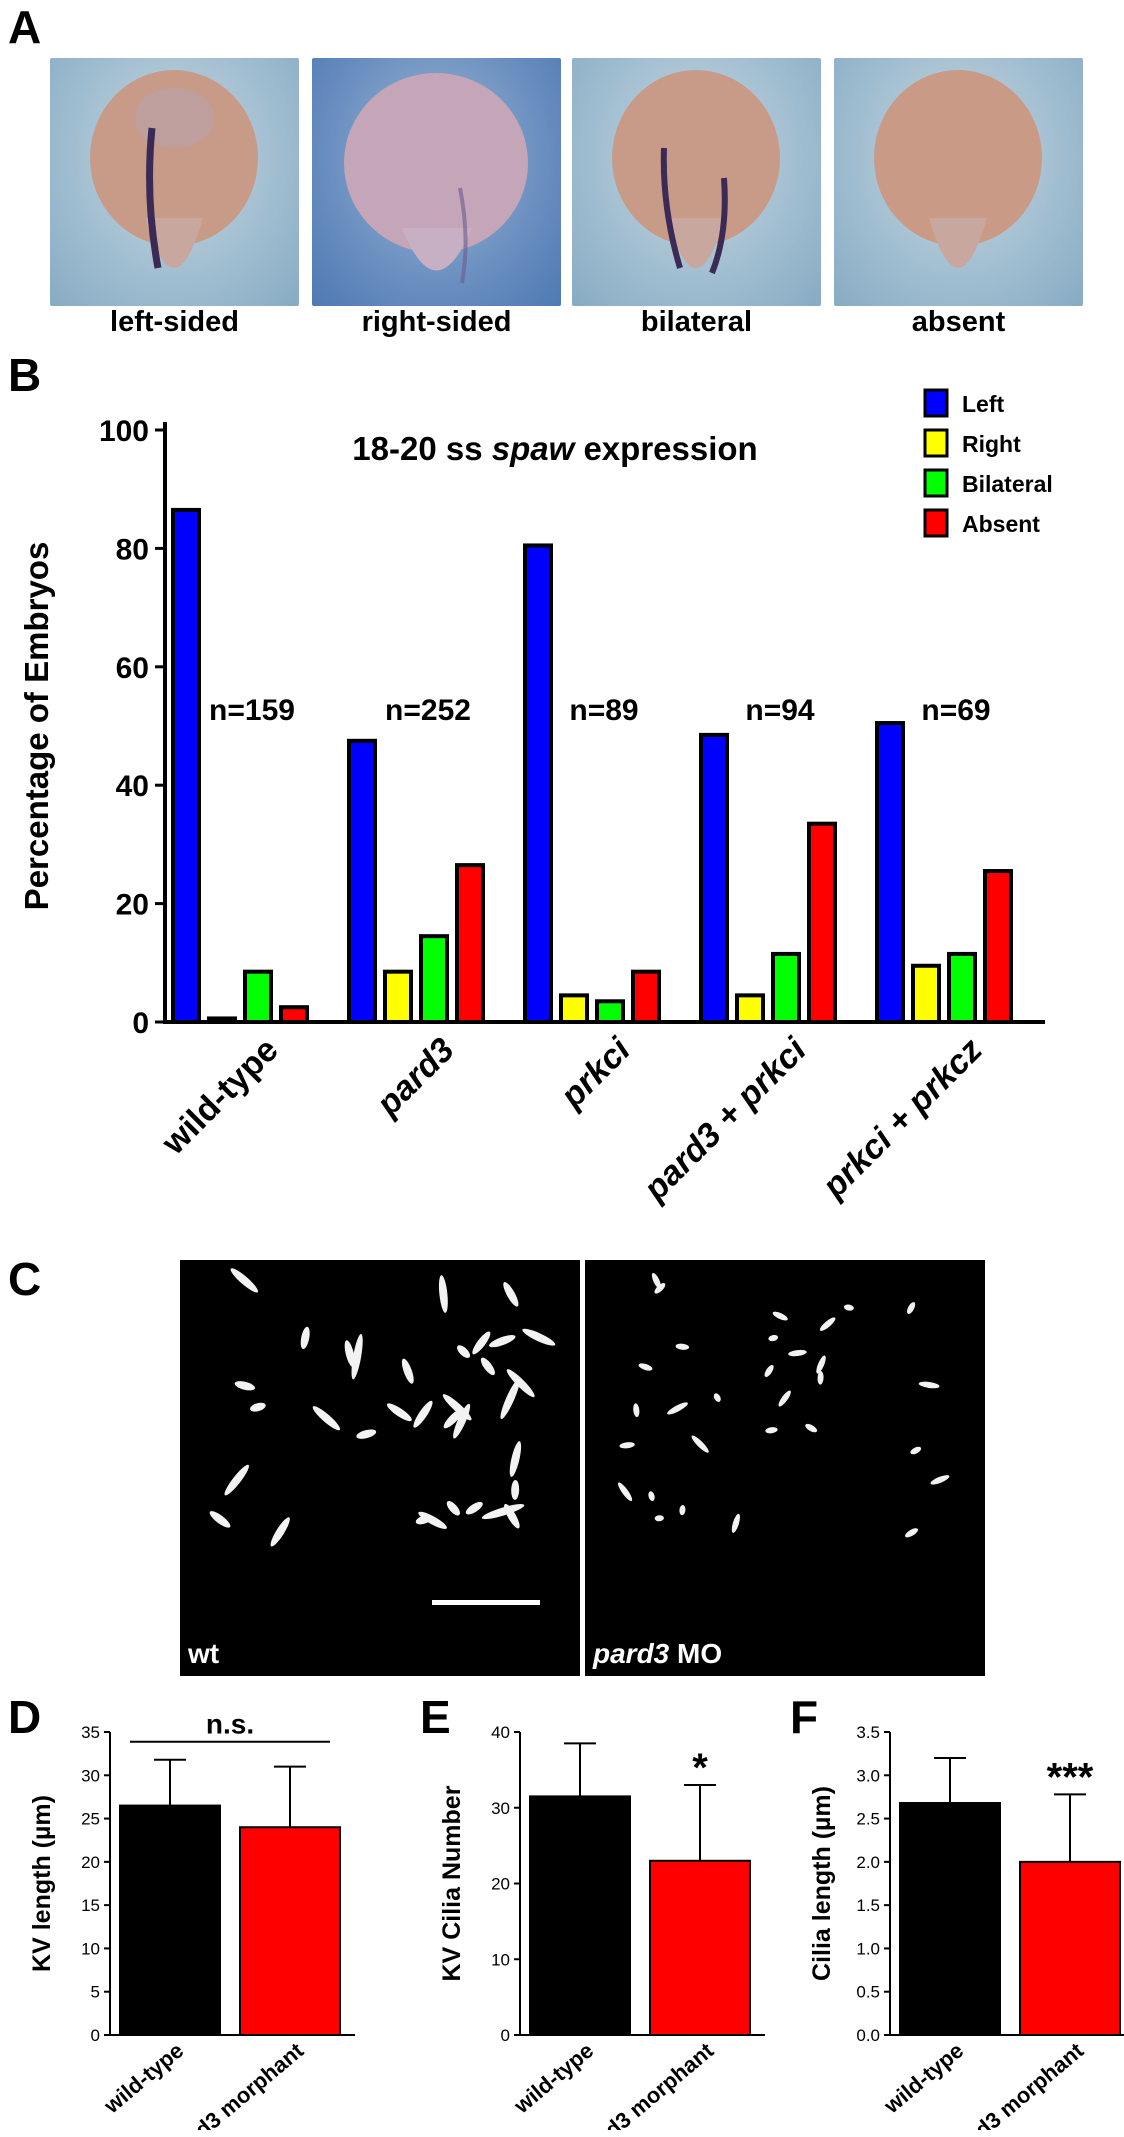  Describe the element at coordinates (696, 322) in the screenshot. I see `photo-label-bilateral: bilateral` at that location.